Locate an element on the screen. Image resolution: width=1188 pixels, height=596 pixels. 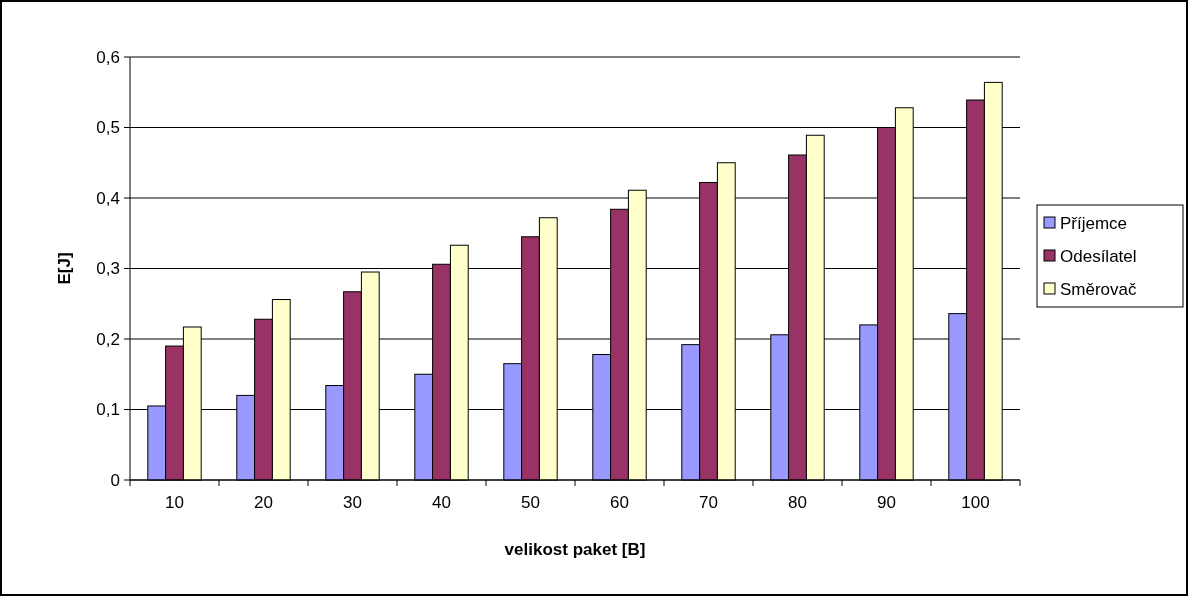
y-tick-label: 0,1 is located at coordinates (108, 410).